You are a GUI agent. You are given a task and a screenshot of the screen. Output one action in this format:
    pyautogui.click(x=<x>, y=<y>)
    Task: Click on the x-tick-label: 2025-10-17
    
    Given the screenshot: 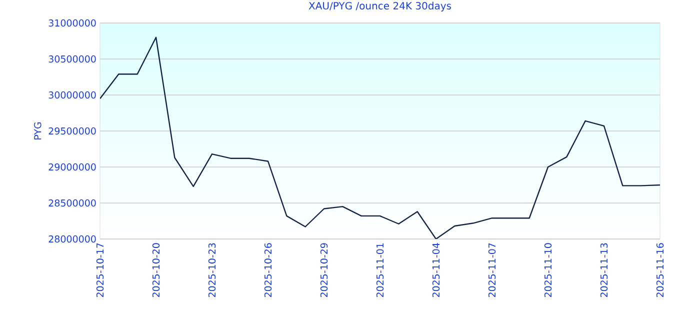 What is the action you would take?
    pyautogui.click(x=100, y=270)
    